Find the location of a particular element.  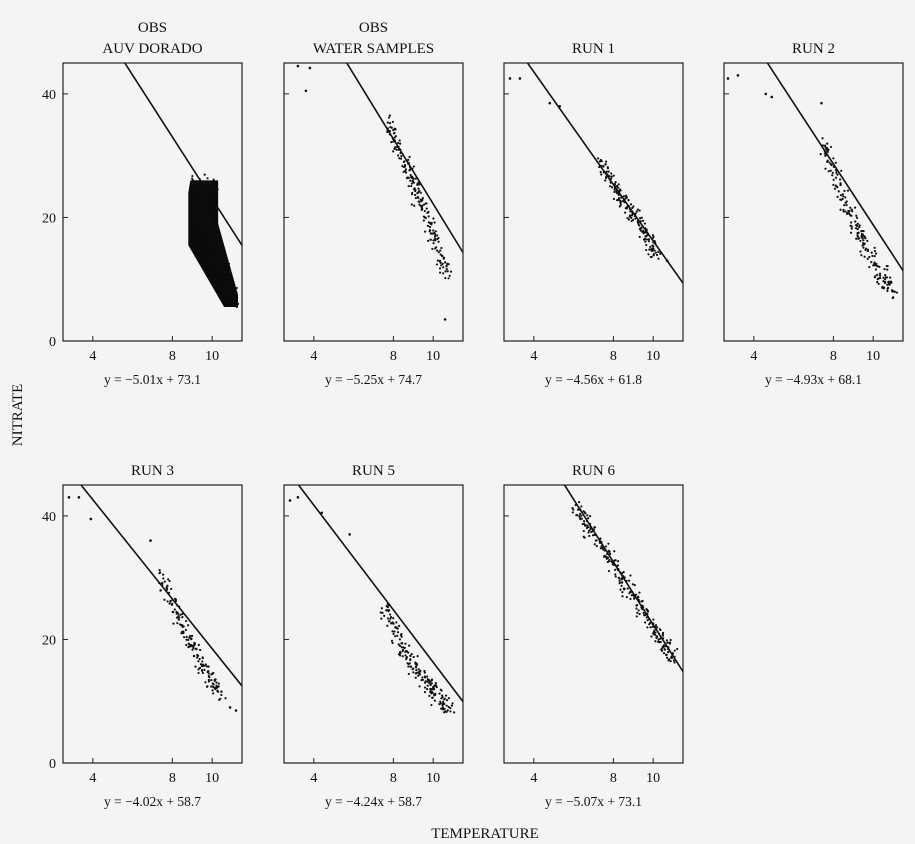

plot-frame is located at coordinates (152, 202).